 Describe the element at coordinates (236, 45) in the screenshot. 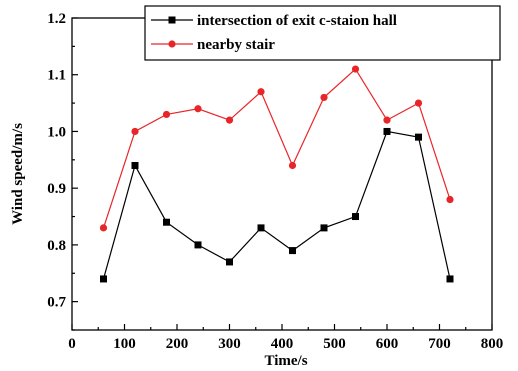

I see `legend-label: nearby stair` at that location.